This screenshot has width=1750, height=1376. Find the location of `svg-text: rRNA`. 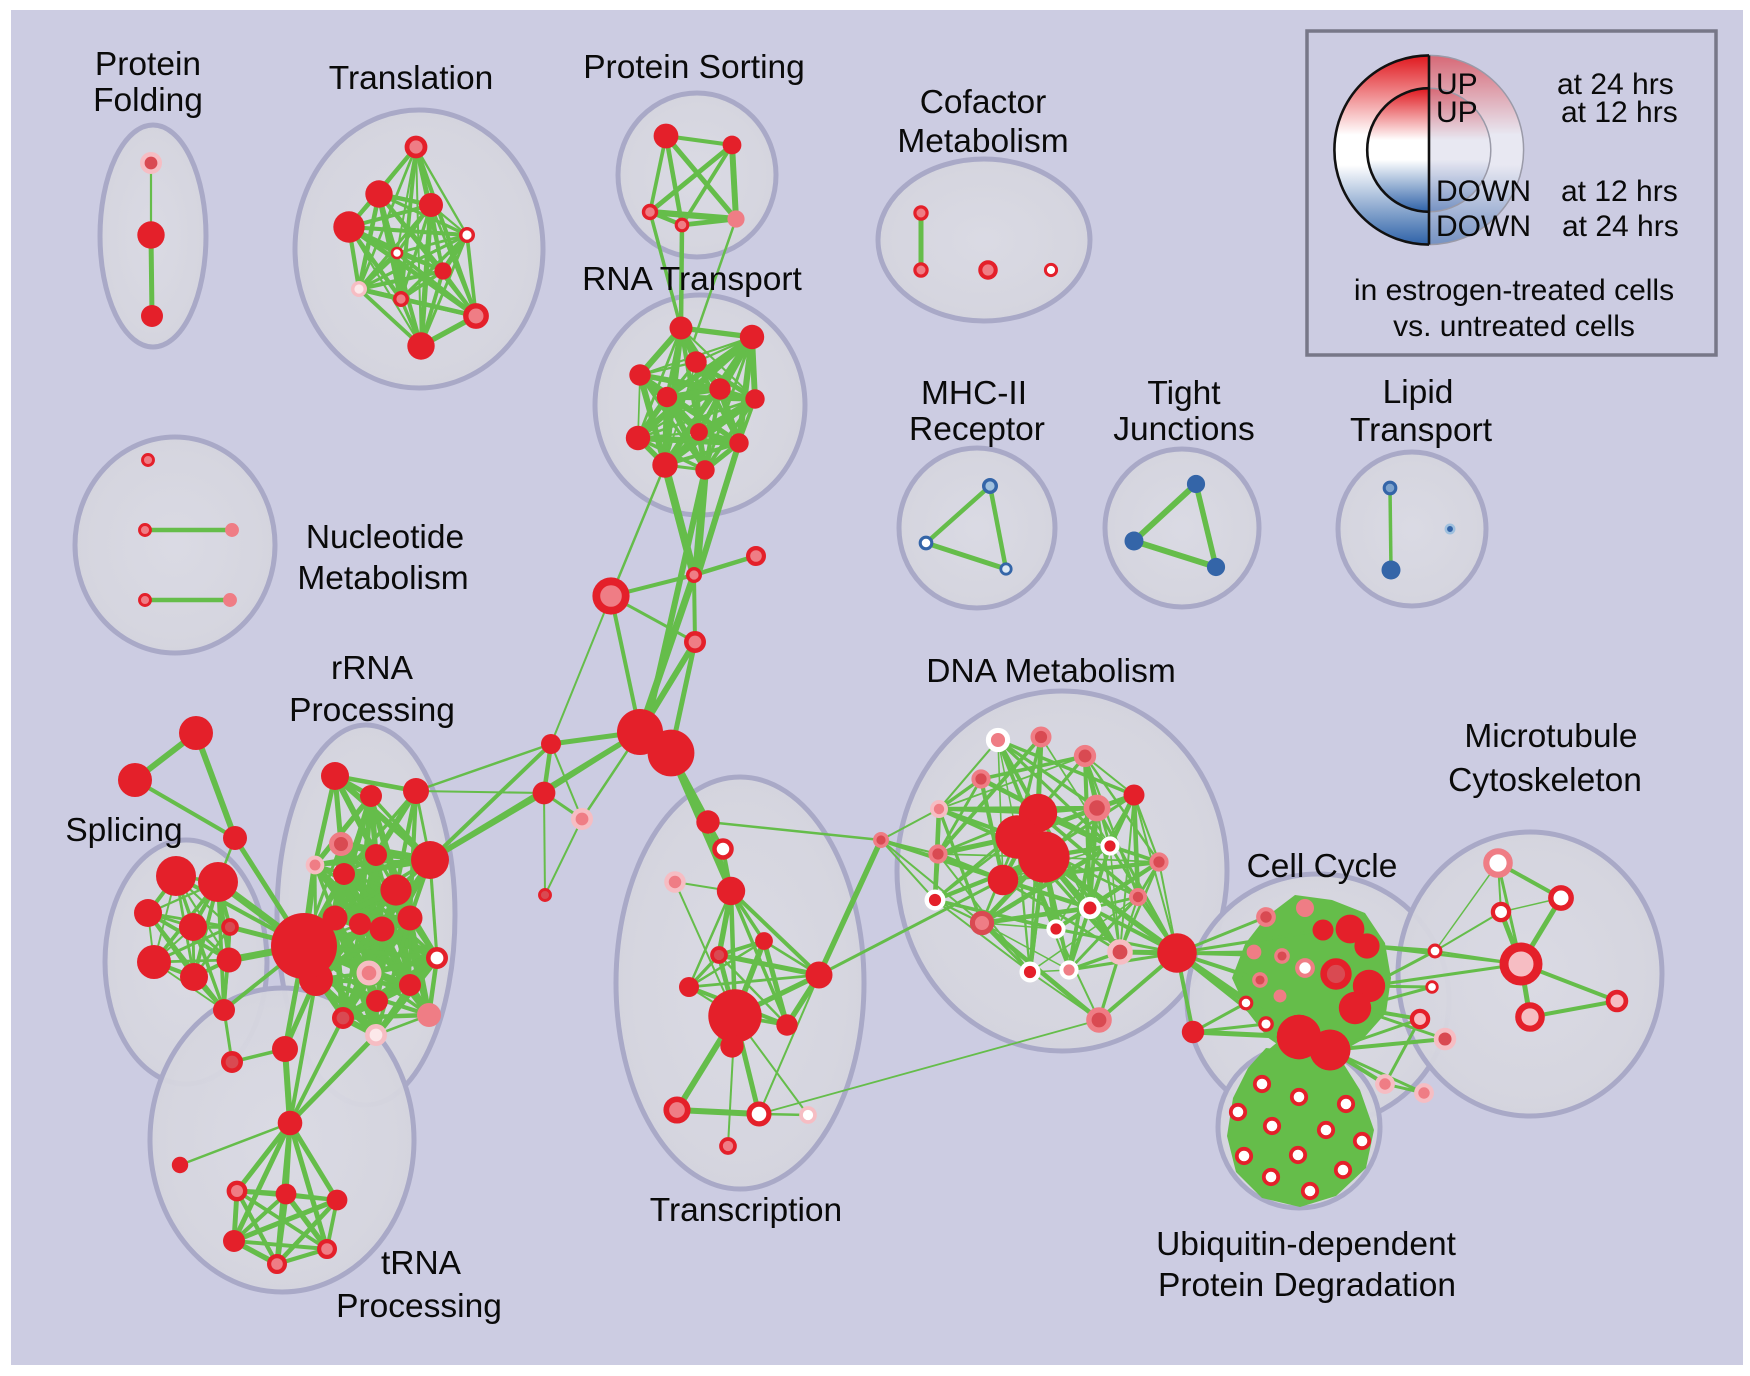

svg-text: rRNA is located at coordinates (372, 668).